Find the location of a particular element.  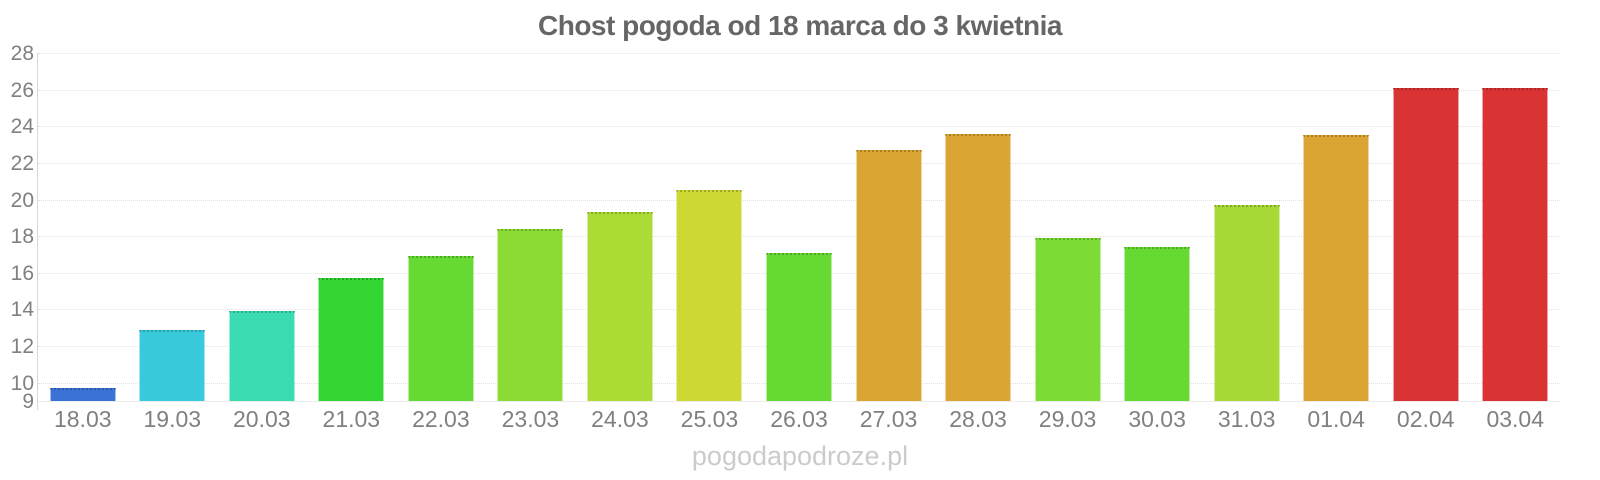

bar-19.03 is located at coordinates (172, 365).